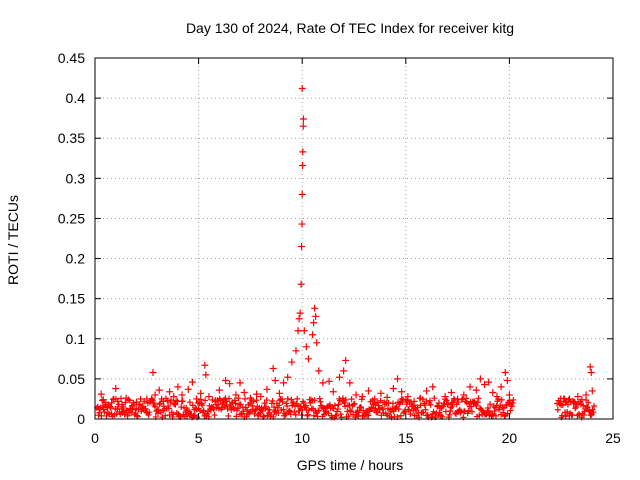 The height and width of the screenshot is (480, 640). I want to click on y-tick-label: 0.3, so click(76, 178).